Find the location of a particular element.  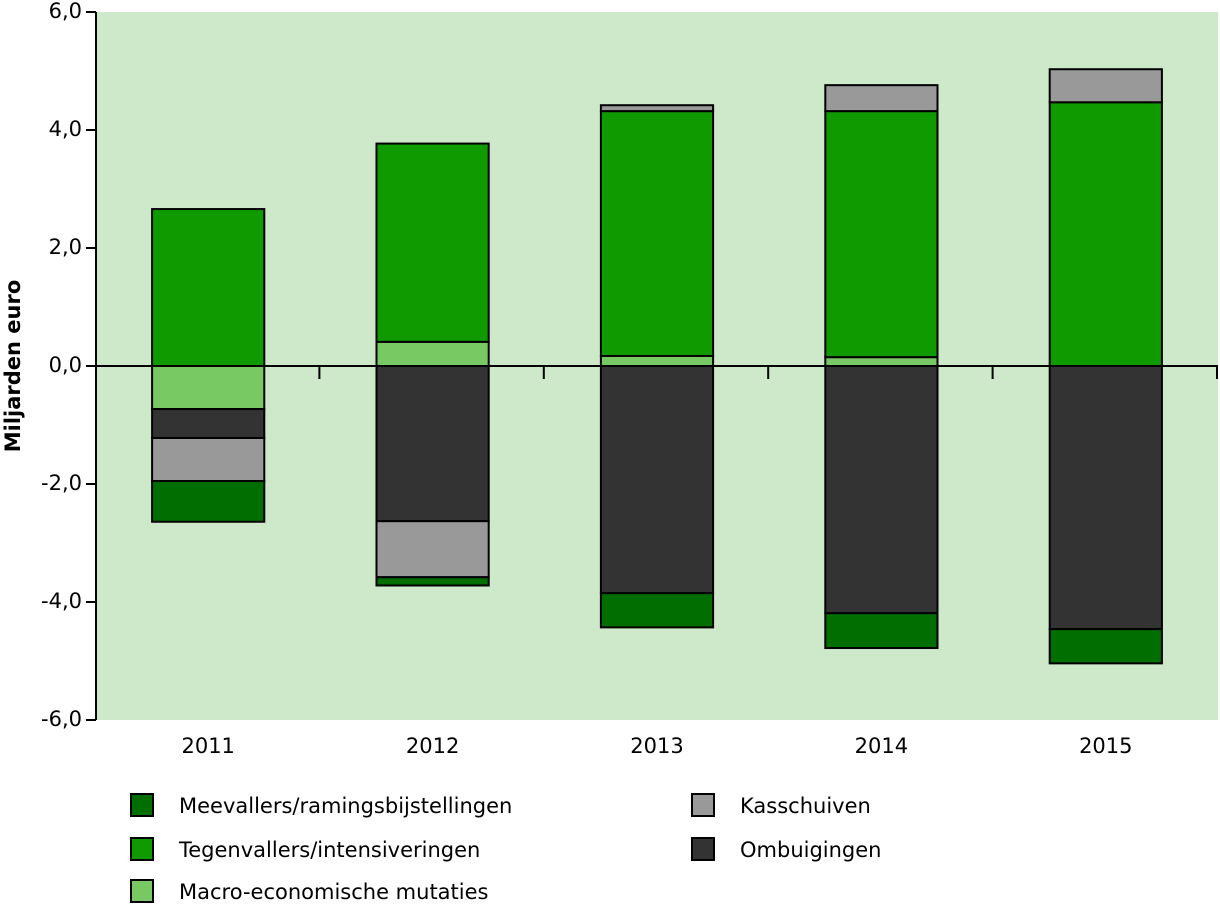

x-tick-label: 2015 is located at coordinates (1105, 746).